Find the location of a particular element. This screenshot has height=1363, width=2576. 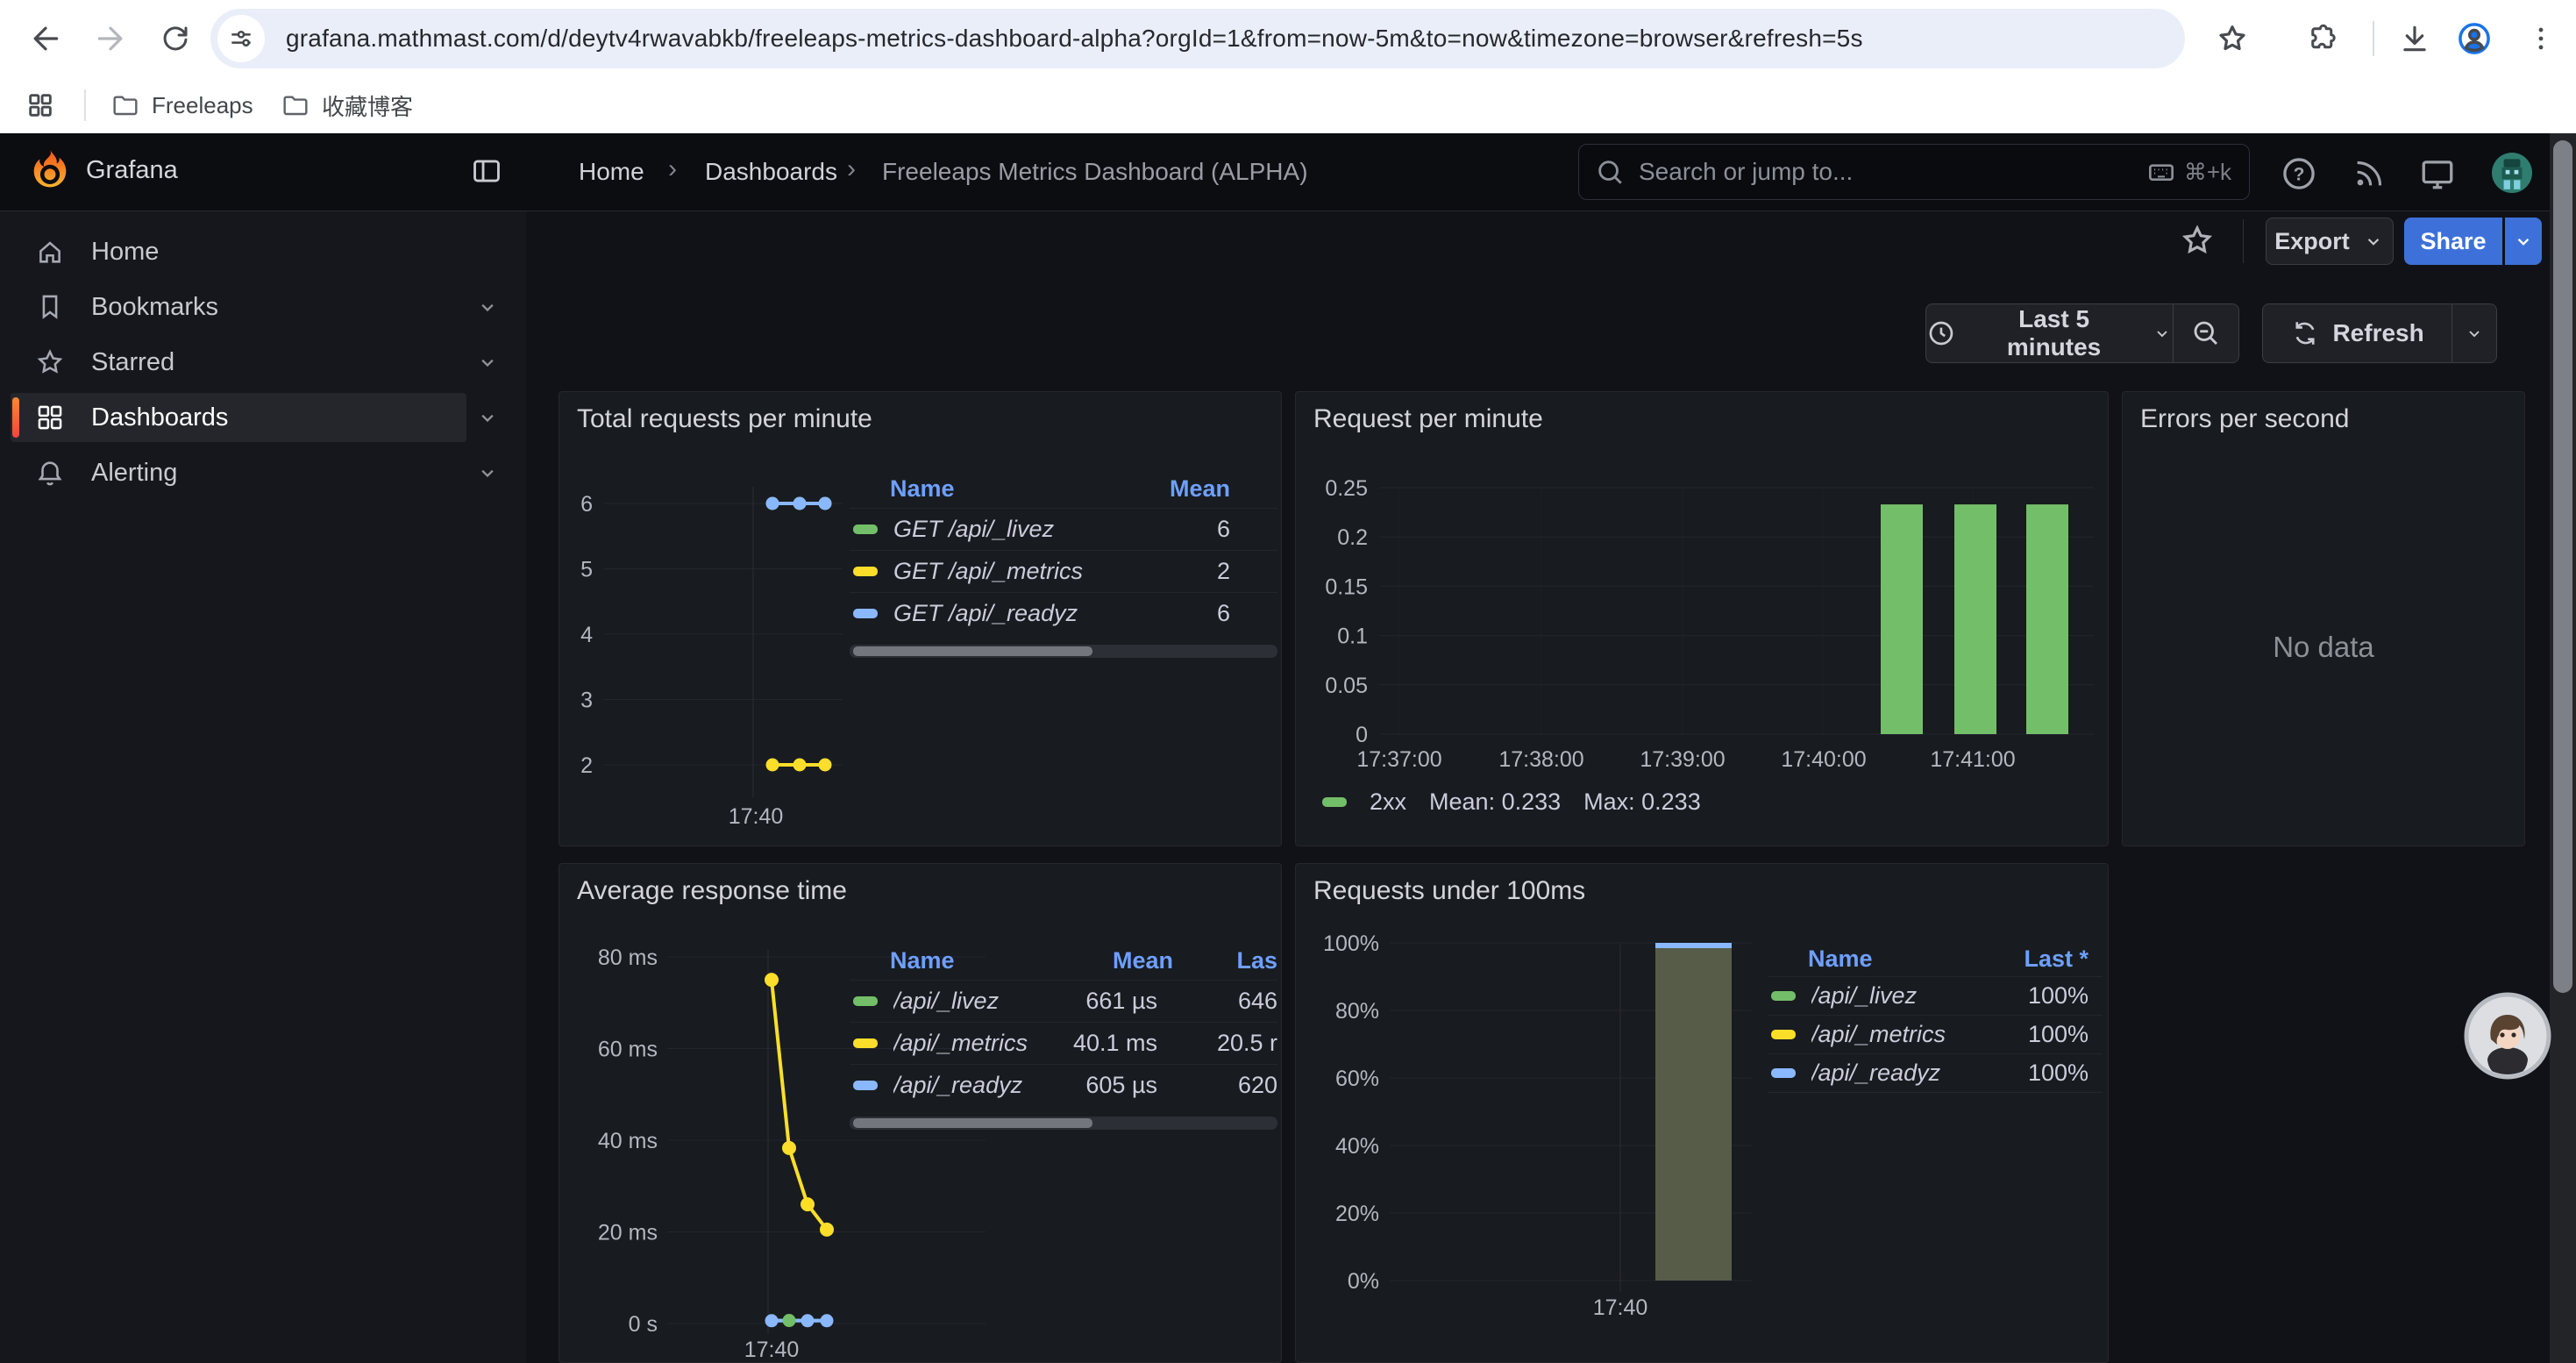

bookmark-page-star-icon is located at coordinates (2232, 38).